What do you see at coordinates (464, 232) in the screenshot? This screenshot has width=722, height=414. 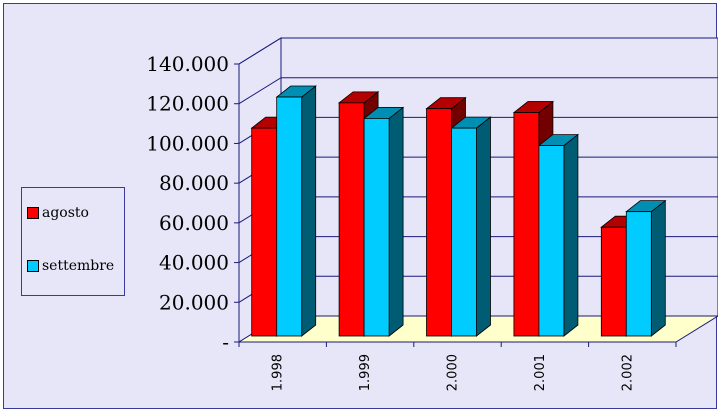 I see `bar-settembre-2.000` at bounding box center [464, 232].